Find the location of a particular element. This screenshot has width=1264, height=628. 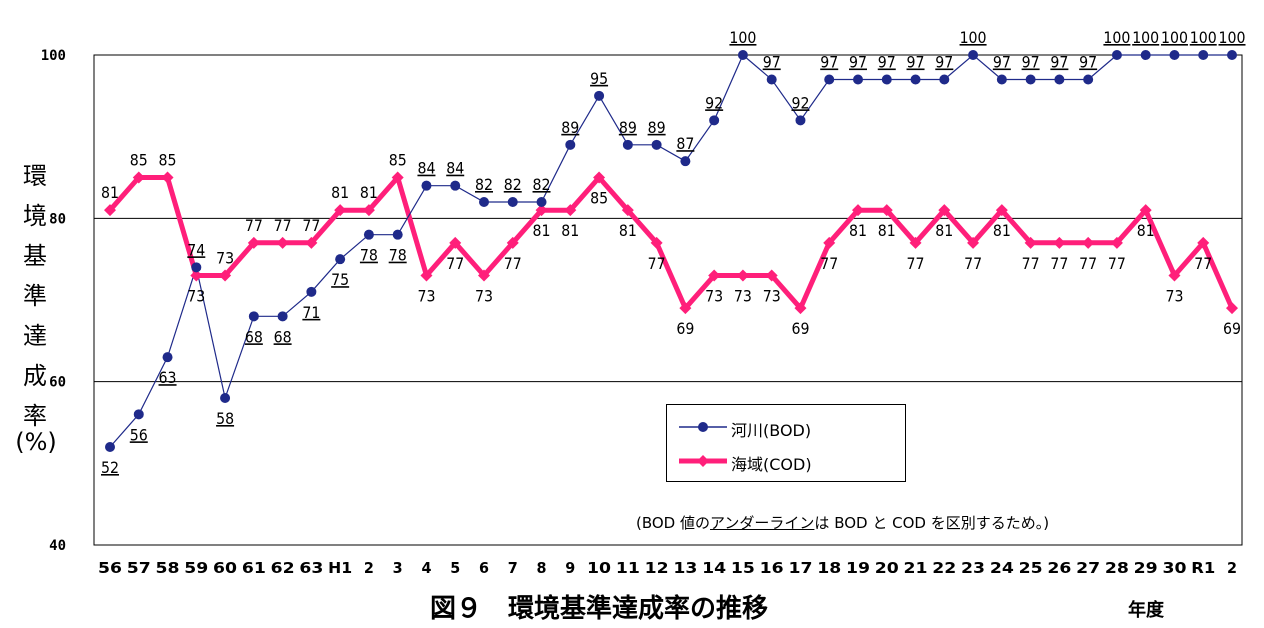

legend-marker-circle-icon is located at coordinates (703, 427).